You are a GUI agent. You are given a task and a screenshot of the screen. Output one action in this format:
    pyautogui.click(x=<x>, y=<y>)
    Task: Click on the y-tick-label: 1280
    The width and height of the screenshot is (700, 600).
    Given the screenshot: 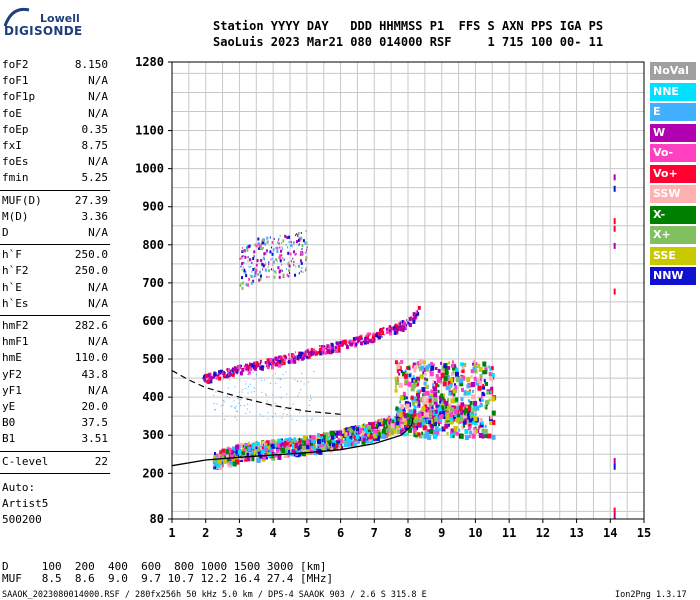 What is the action you would take?
    pyautogui.click(x=149, y=62)
    